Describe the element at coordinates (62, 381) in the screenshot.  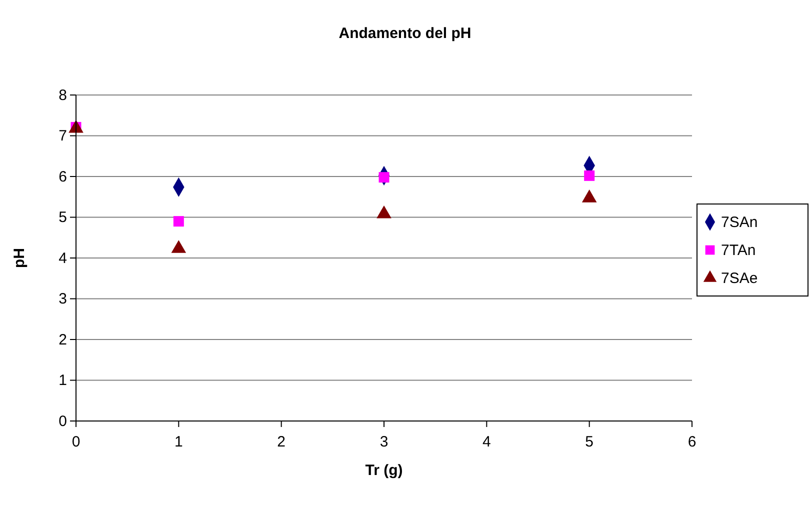
I see `y-tick-label: 1` at that location.